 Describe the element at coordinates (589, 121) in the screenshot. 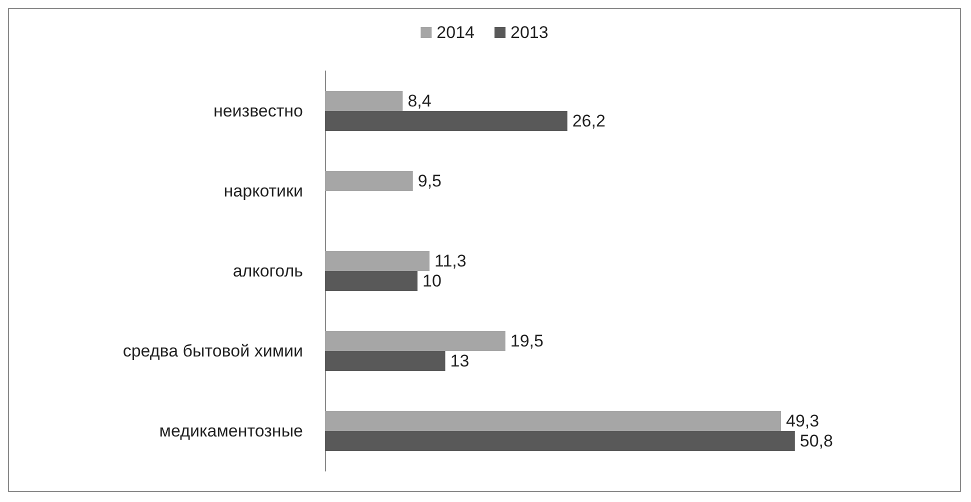

I see `data-label: 26,2` at that location.